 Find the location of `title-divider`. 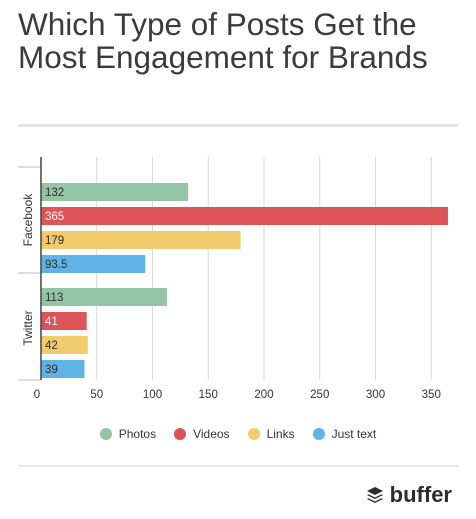

title-divider is located at coordinates (238, 125).